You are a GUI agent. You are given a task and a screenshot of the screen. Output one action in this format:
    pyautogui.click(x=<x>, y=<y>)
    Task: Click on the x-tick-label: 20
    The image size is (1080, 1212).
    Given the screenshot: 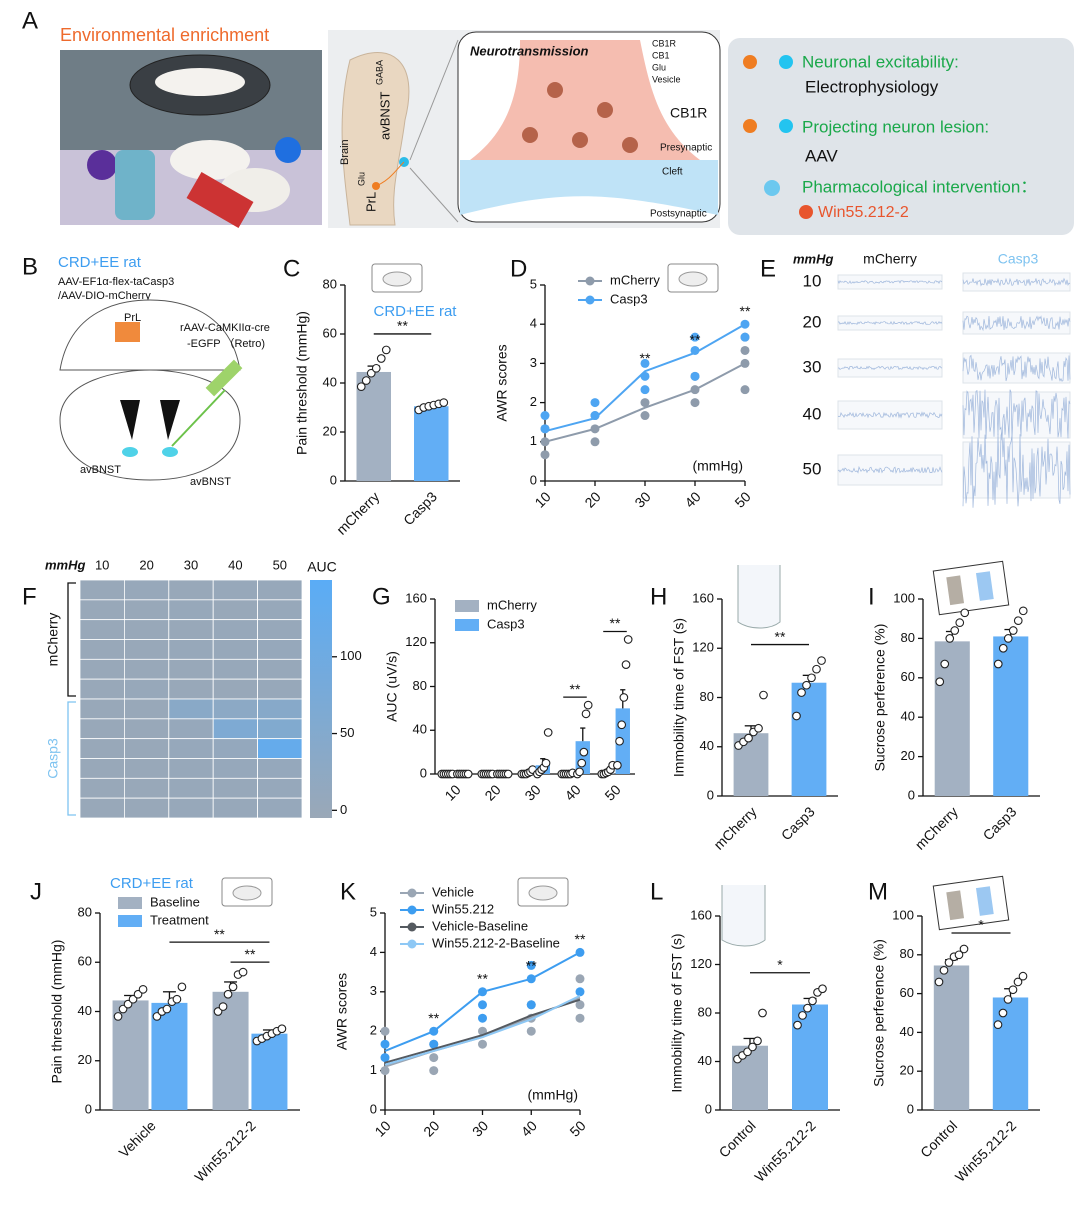 What is the action you would take?
    pyautogui.click(x=431, y=1128)
    